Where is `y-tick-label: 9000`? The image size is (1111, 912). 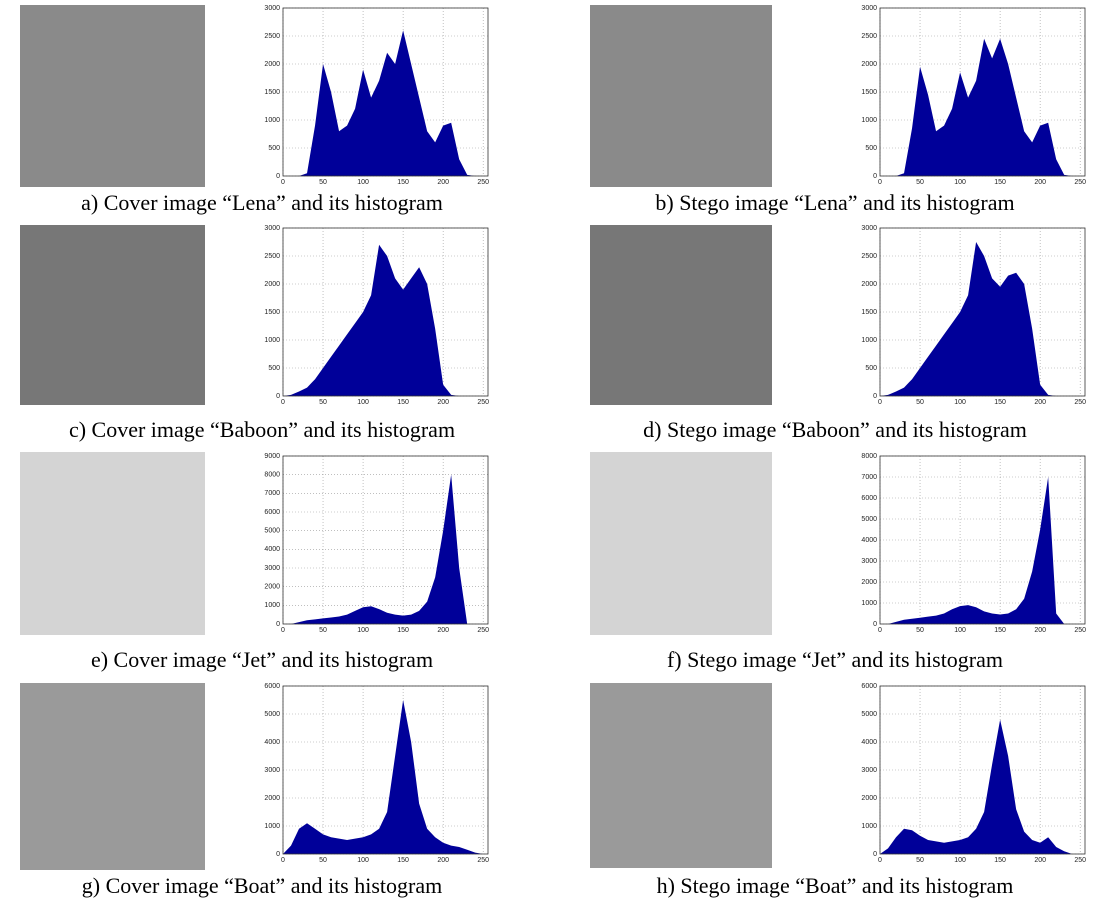
y-tick-label: 9000 is located at coordinates (272, 456).